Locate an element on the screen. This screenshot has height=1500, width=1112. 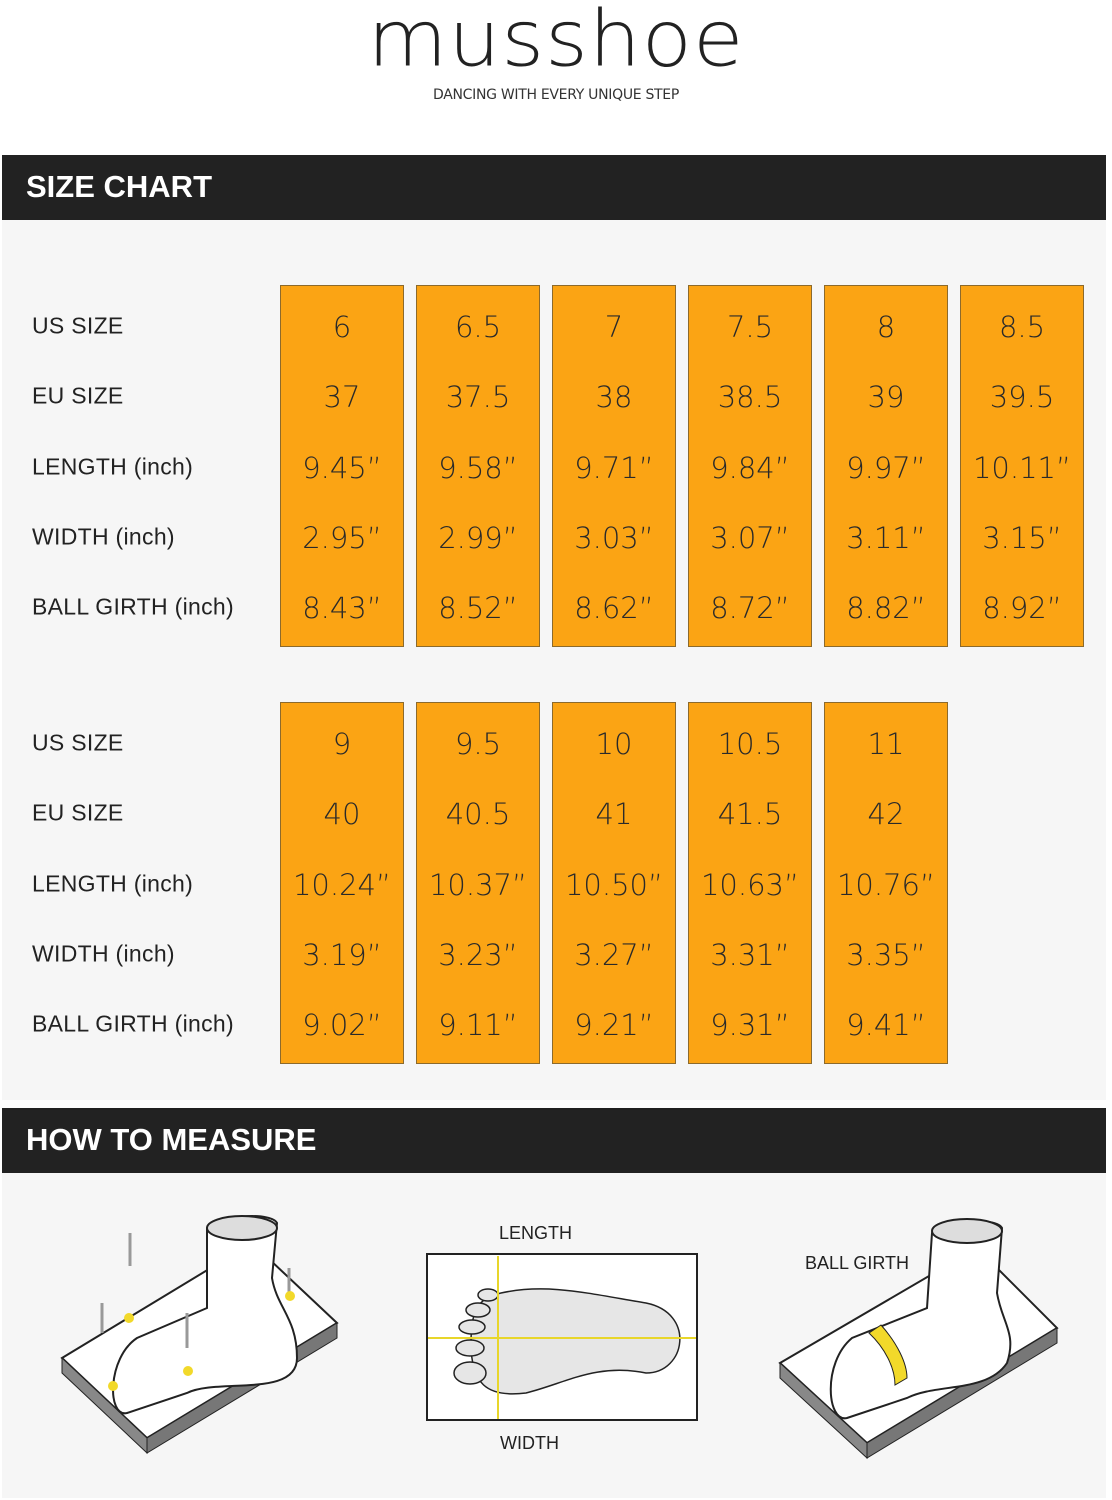
size-column: 8 39 9.97” 3.11” 8.82” is located at coordinates (886, 466).